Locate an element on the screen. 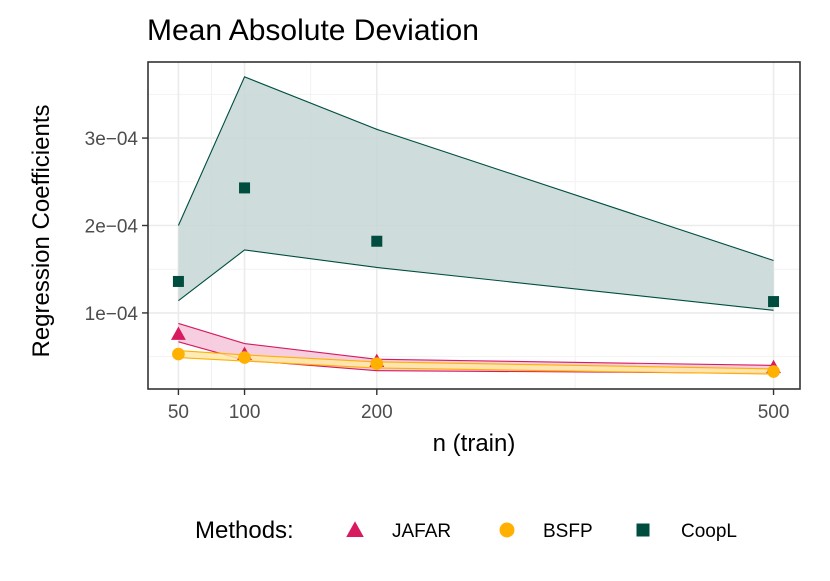 Image resolution: width=830 pixels, height=581 pixels. x-tick-label: 100 is located at coordinates (245, 412).